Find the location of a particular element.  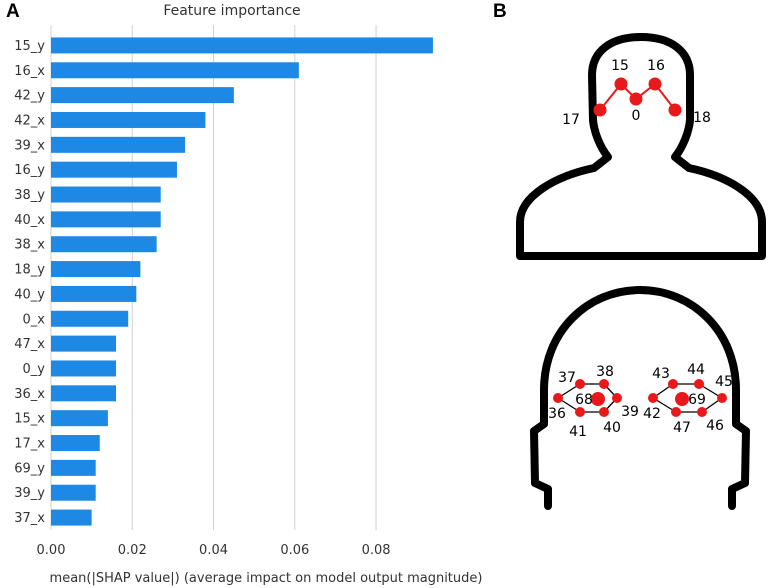

y-tick-label: 42_x is located at coordinates (29, 120).